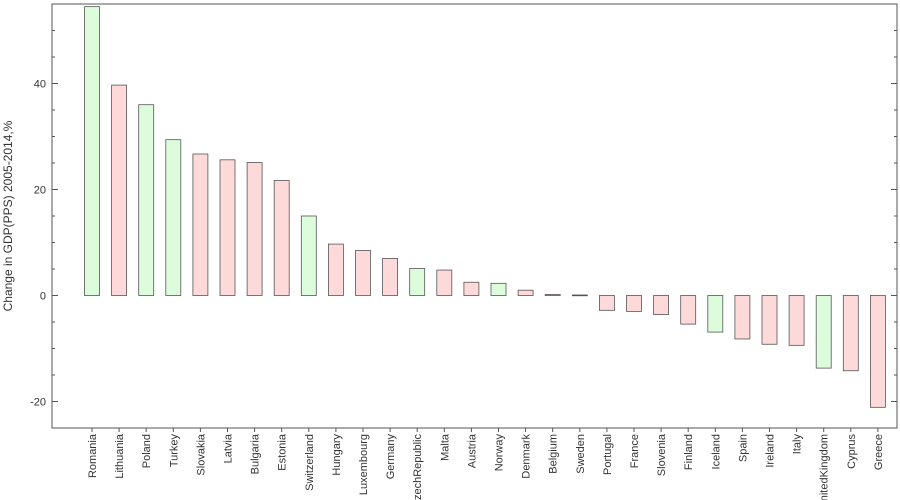 The width and height of the screenshot is (900, 500). What do you see at coordinates (308, 255) in the screenshot?
I see `bar-switzerland` at bounding box center [308, 255].